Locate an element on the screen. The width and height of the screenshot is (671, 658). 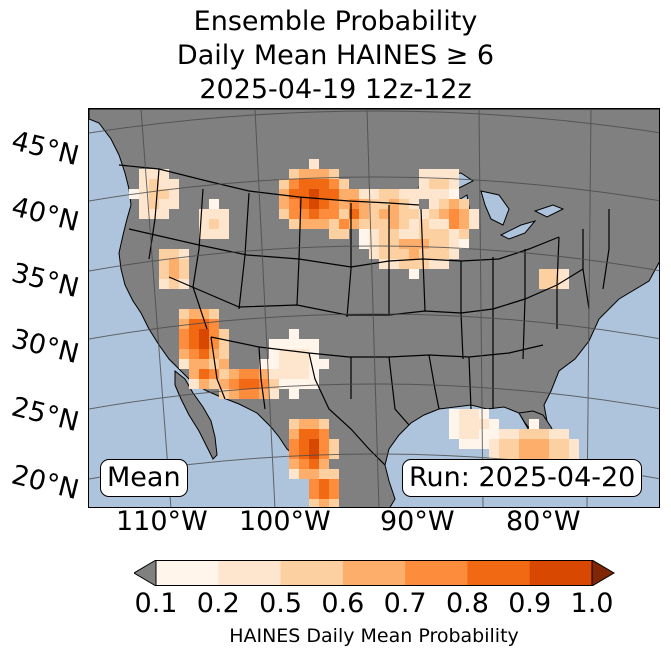
colorbar-tick-label: 0.6 is located at coordinates (343, 603).